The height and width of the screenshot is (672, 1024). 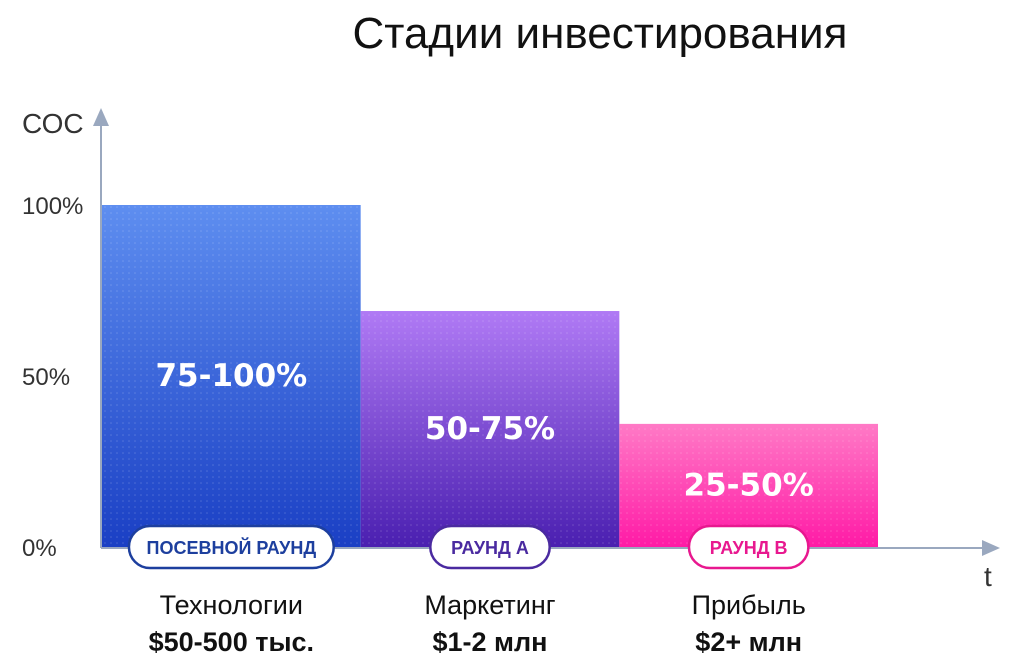 What do you see at coordinates (53, 123) in the screenshot?
I see `y-axis-label: СОС` at bounding box center [53, 123].